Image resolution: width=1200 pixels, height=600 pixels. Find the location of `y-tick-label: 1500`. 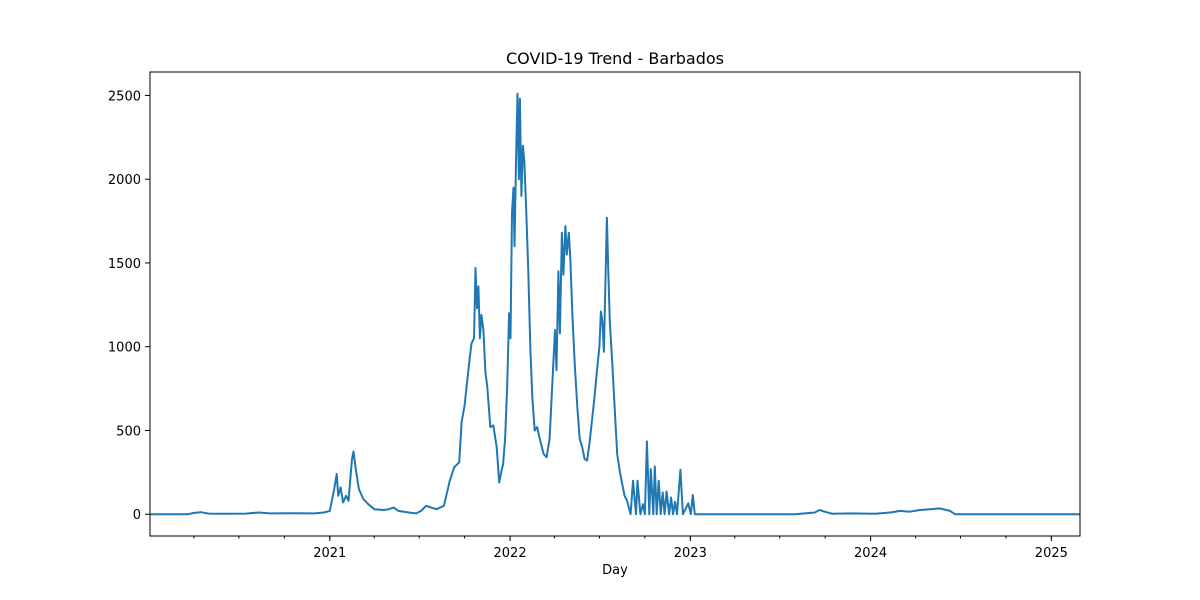

y-tick-label: 1500 is located at coordinates (124, 264).